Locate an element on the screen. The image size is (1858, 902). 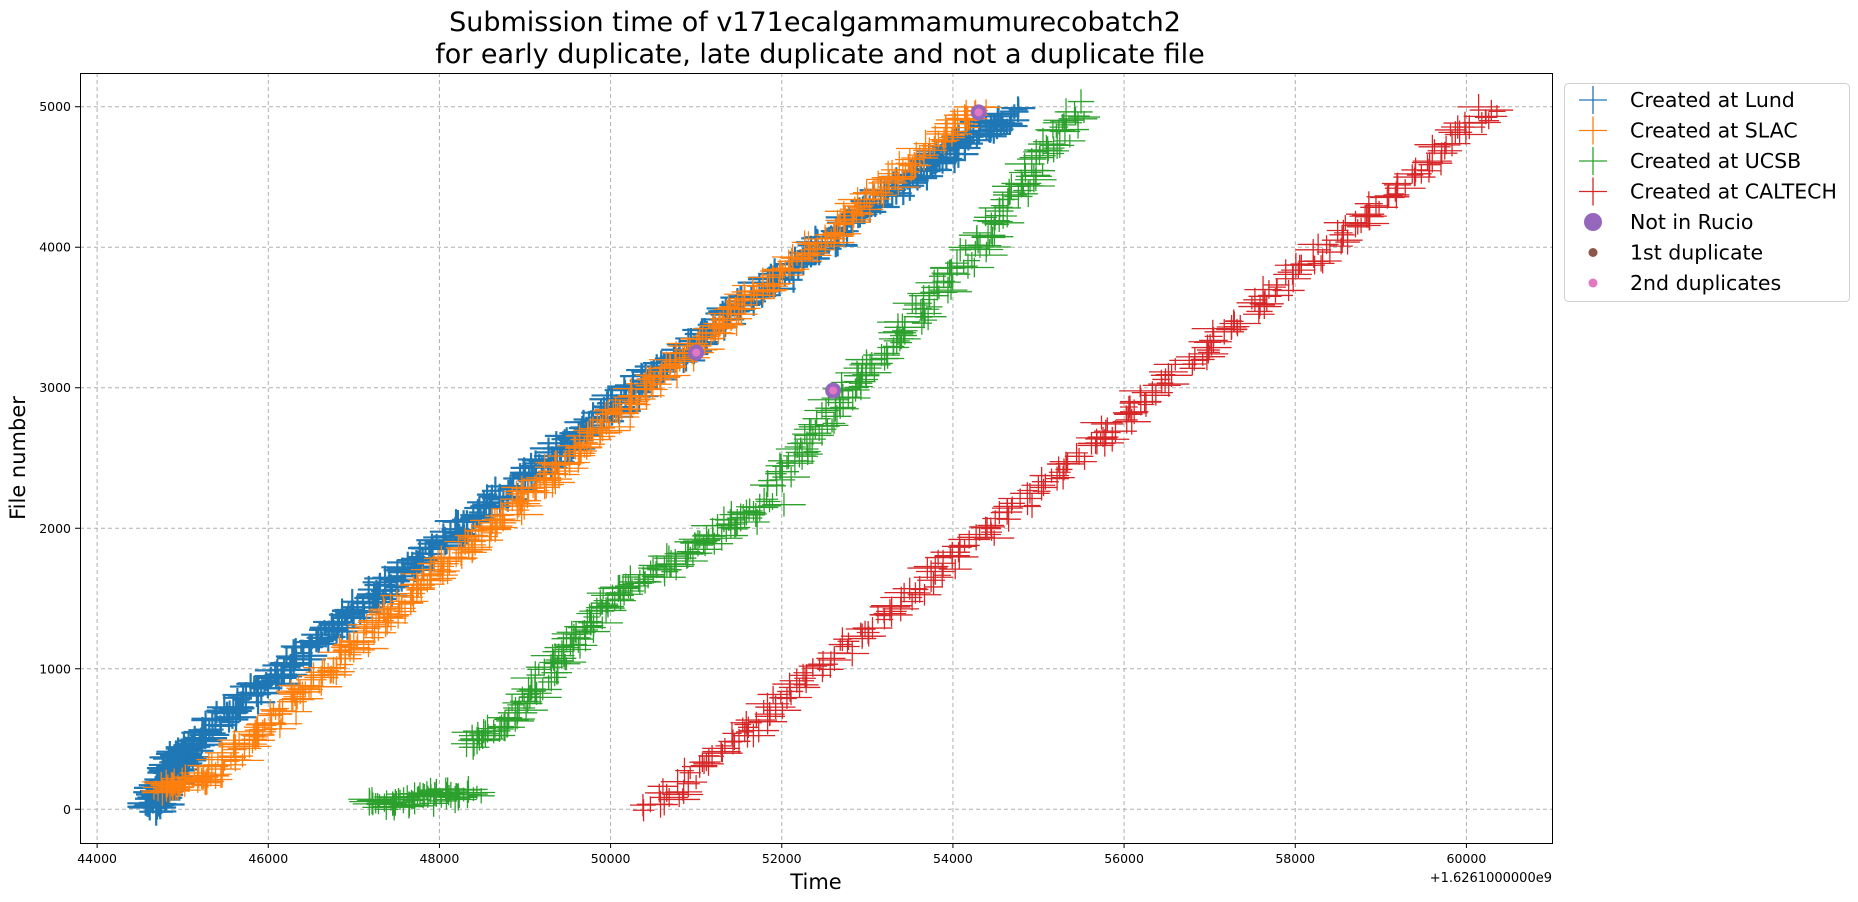
legend-entry: Created at CALTECH is located at coordinates (1708, 191).